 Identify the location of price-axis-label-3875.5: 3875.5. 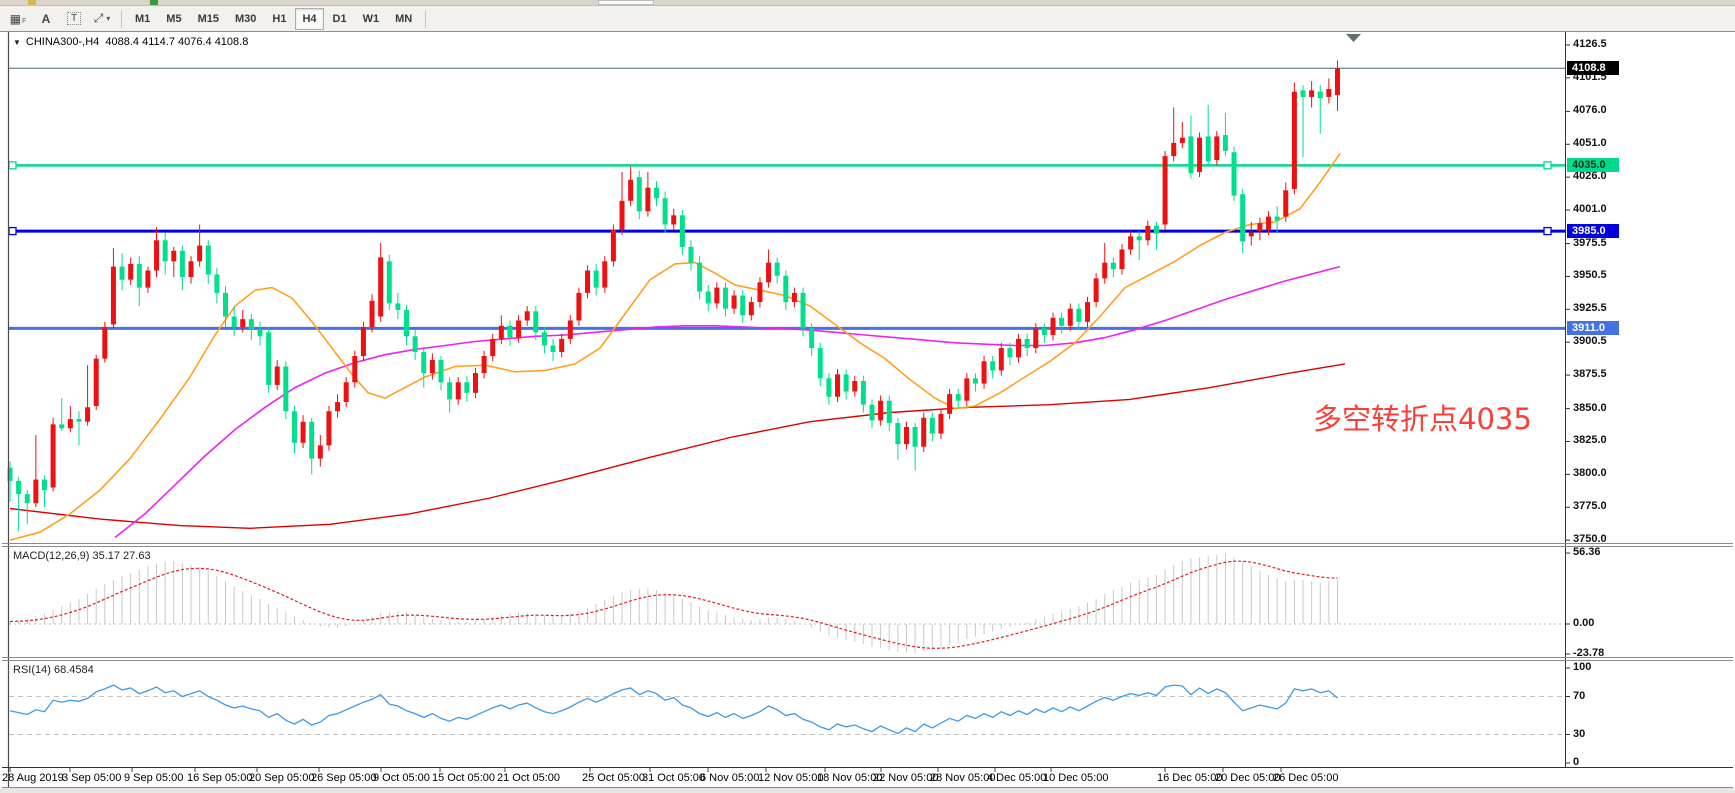
(1590, 374).